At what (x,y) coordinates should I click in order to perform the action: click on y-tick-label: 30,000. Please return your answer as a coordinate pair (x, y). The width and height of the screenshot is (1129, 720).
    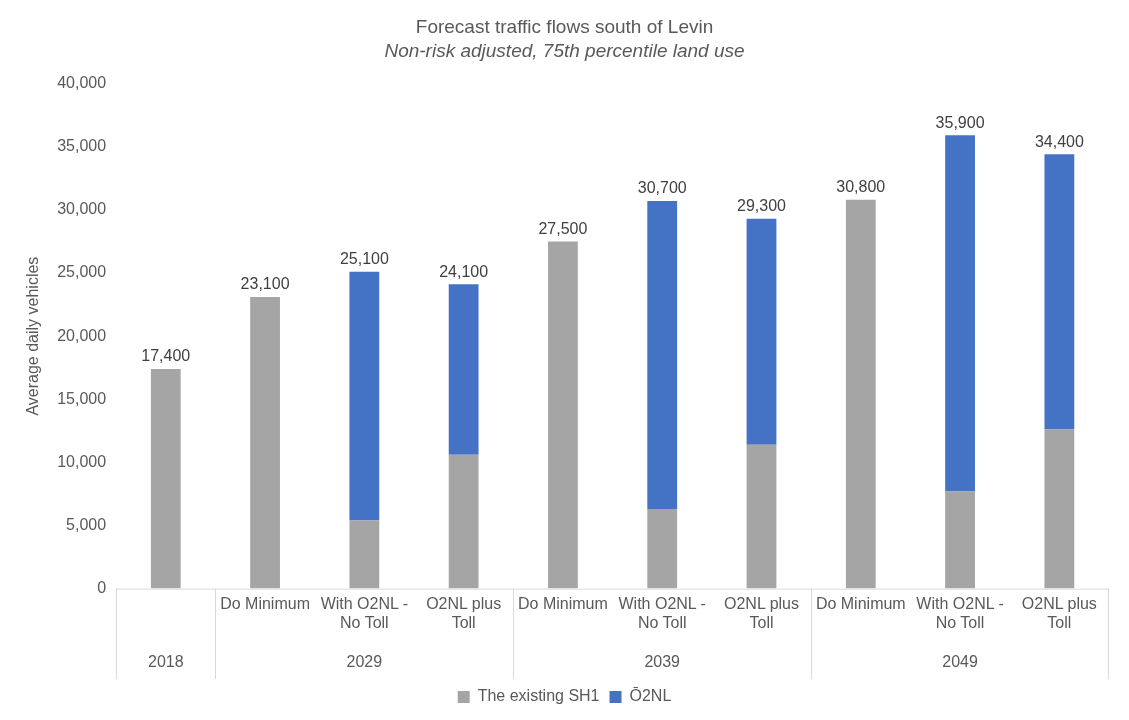
    Looking at the image, I should click on (82, 209).